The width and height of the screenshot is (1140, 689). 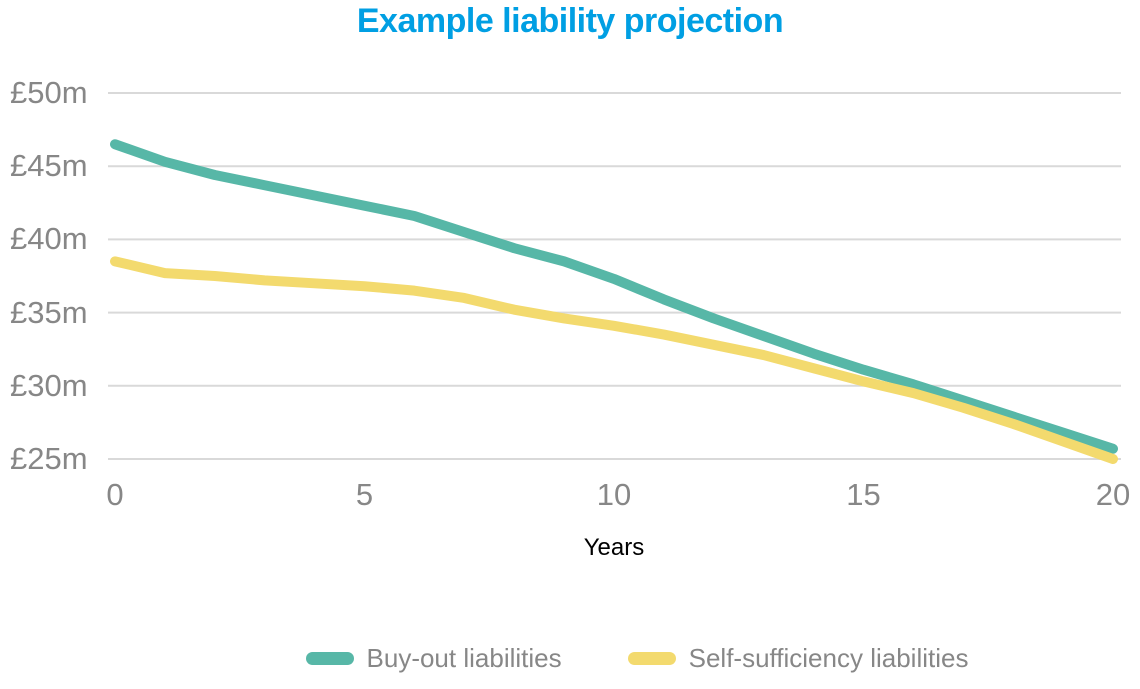 I want to click on x-tick-label: 0, so click(x=115, y=494).